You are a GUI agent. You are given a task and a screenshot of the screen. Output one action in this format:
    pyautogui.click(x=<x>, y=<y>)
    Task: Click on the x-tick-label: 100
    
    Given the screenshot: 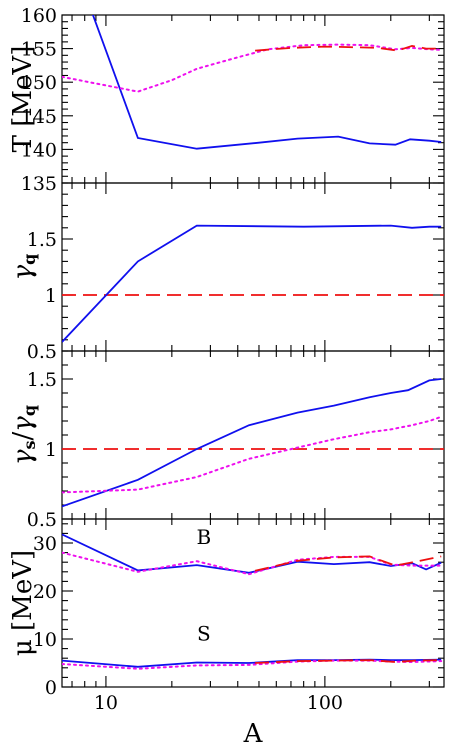 What is the action you would take?
    pyautogui.click(x=325, y=703)
    